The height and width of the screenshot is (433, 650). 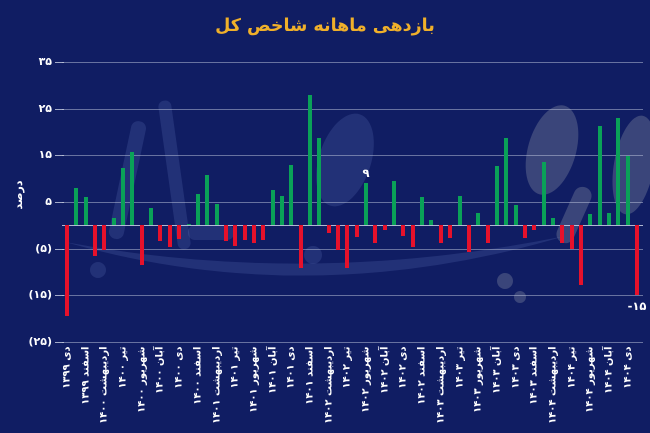 What do you see at coordinates (40, 341) in the screenshot?
I see `y-tick-label: (۲۵)` at bounding box center [40, 341].